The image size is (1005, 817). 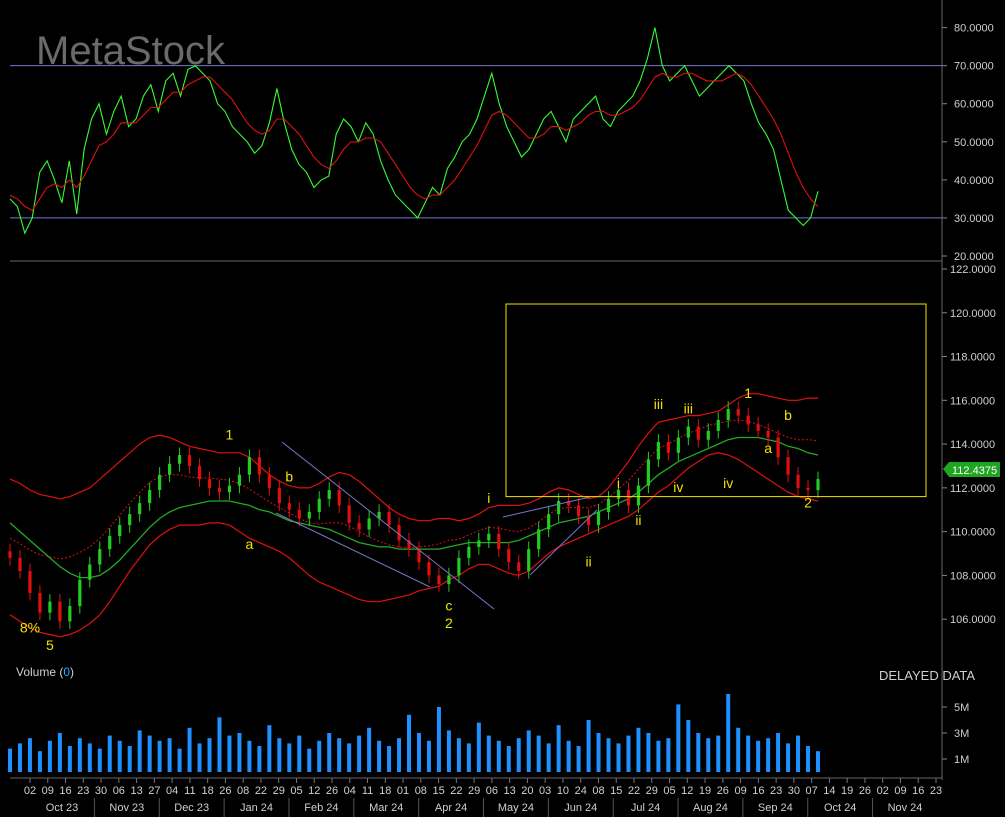 What do you see at coordinates (972, 489) in the screenshot?
I see `price-tick-label: 112.0000` at bounding box center [972, 489].